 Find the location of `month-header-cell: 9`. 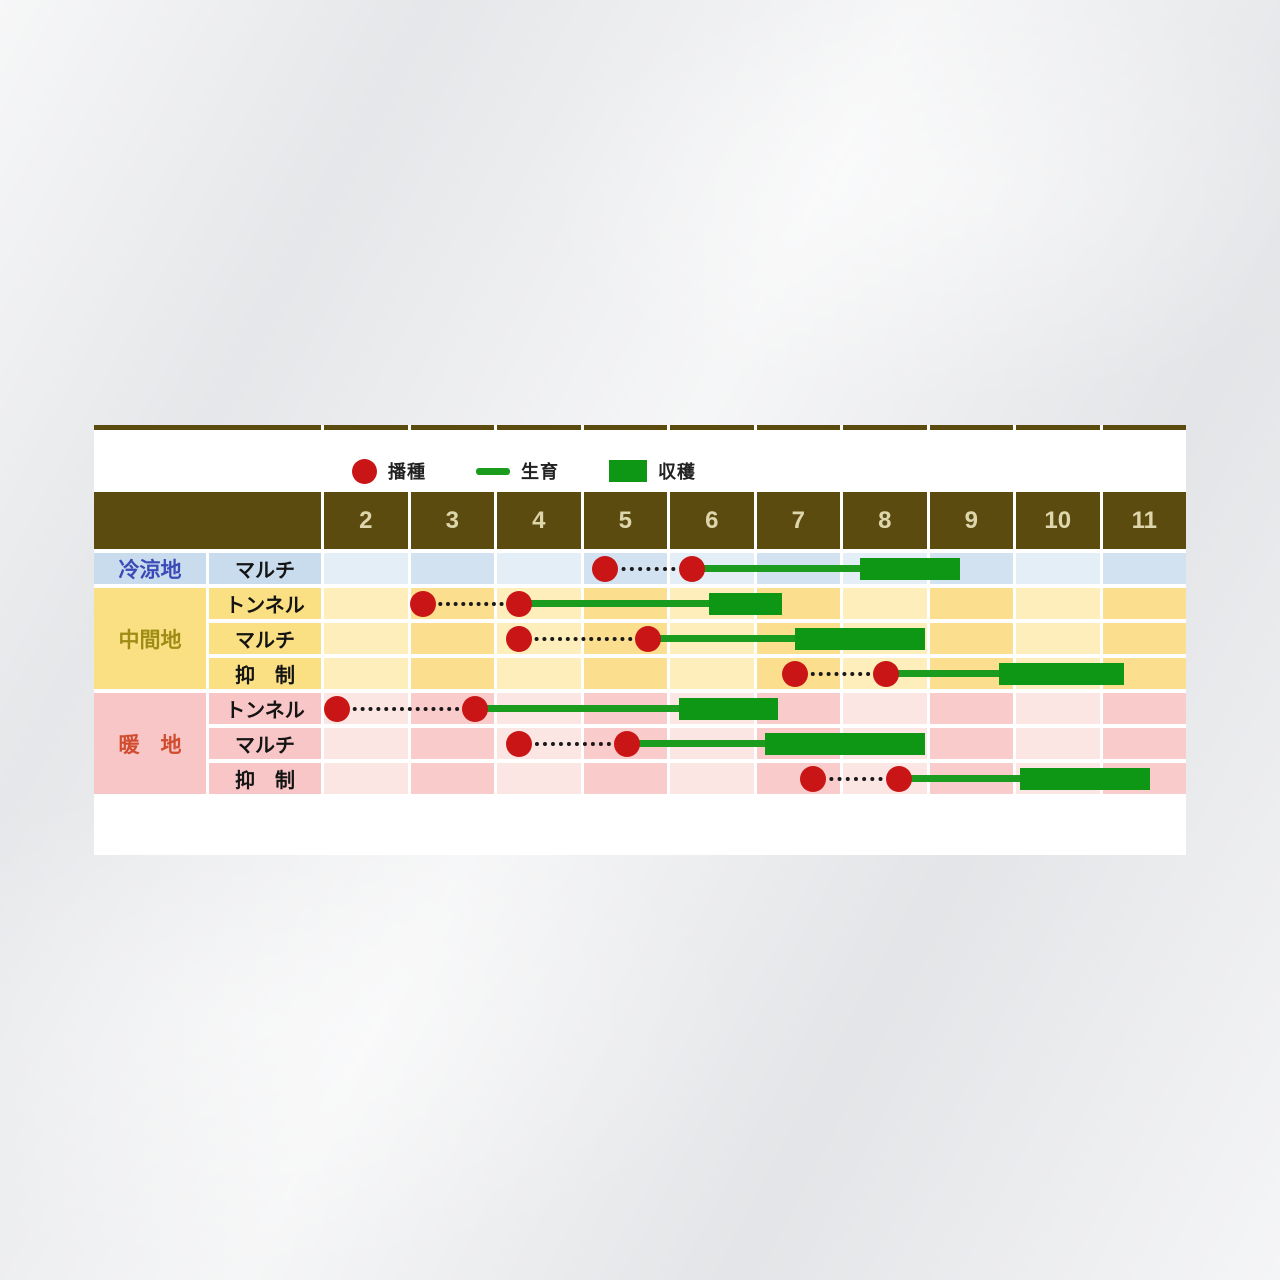

month-header-cell: 9 is located at coordinates (971, 520).